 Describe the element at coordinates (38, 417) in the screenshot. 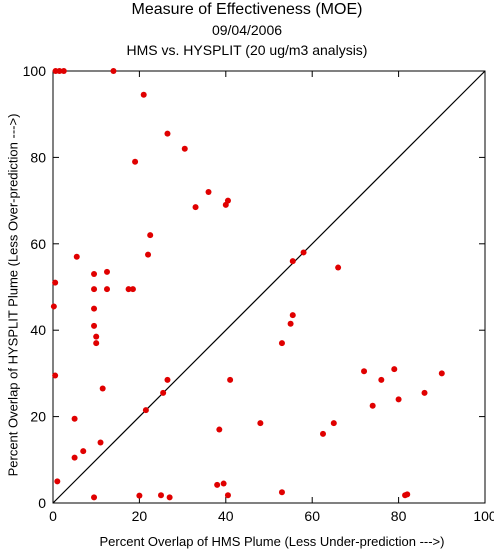

I see `y-tick-label: 20` at that location.